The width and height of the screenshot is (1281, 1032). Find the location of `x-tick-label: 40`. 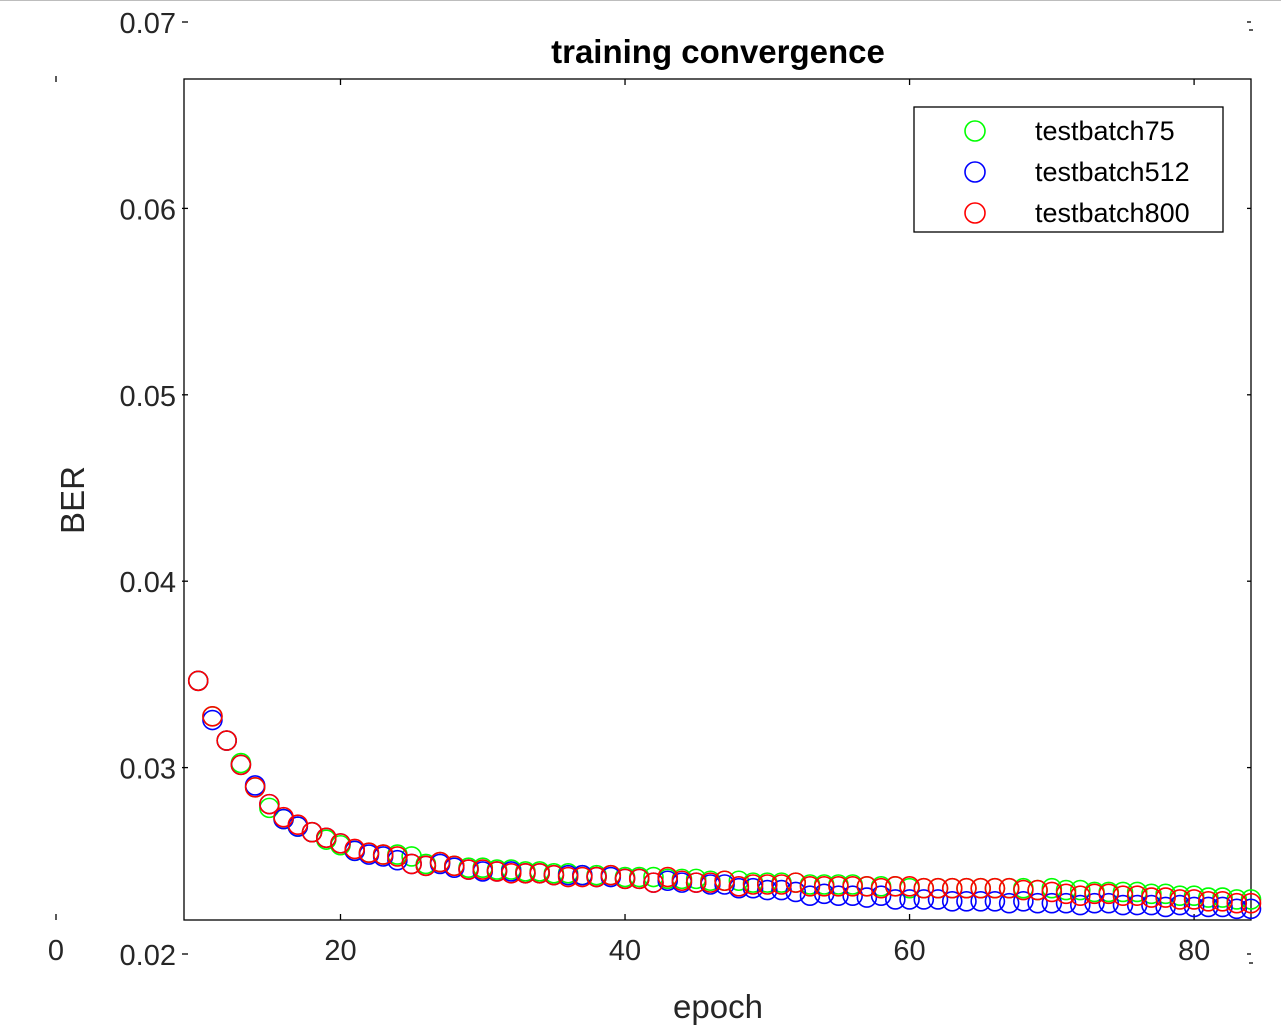

x-tick-label: 40 is located at coordinates (625, 951).